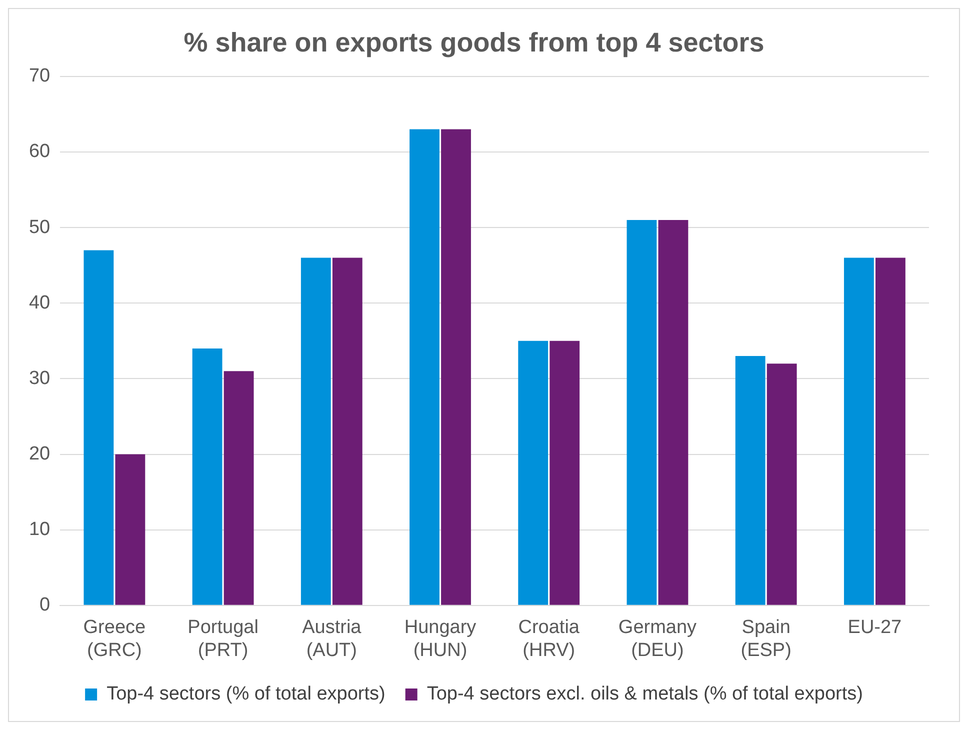 This screenshot has height=730, width=968. What do you see at coordinates (39, 453) in the screenshot?
I see `y-tick-label: 20` at bounding box center [39, 453].